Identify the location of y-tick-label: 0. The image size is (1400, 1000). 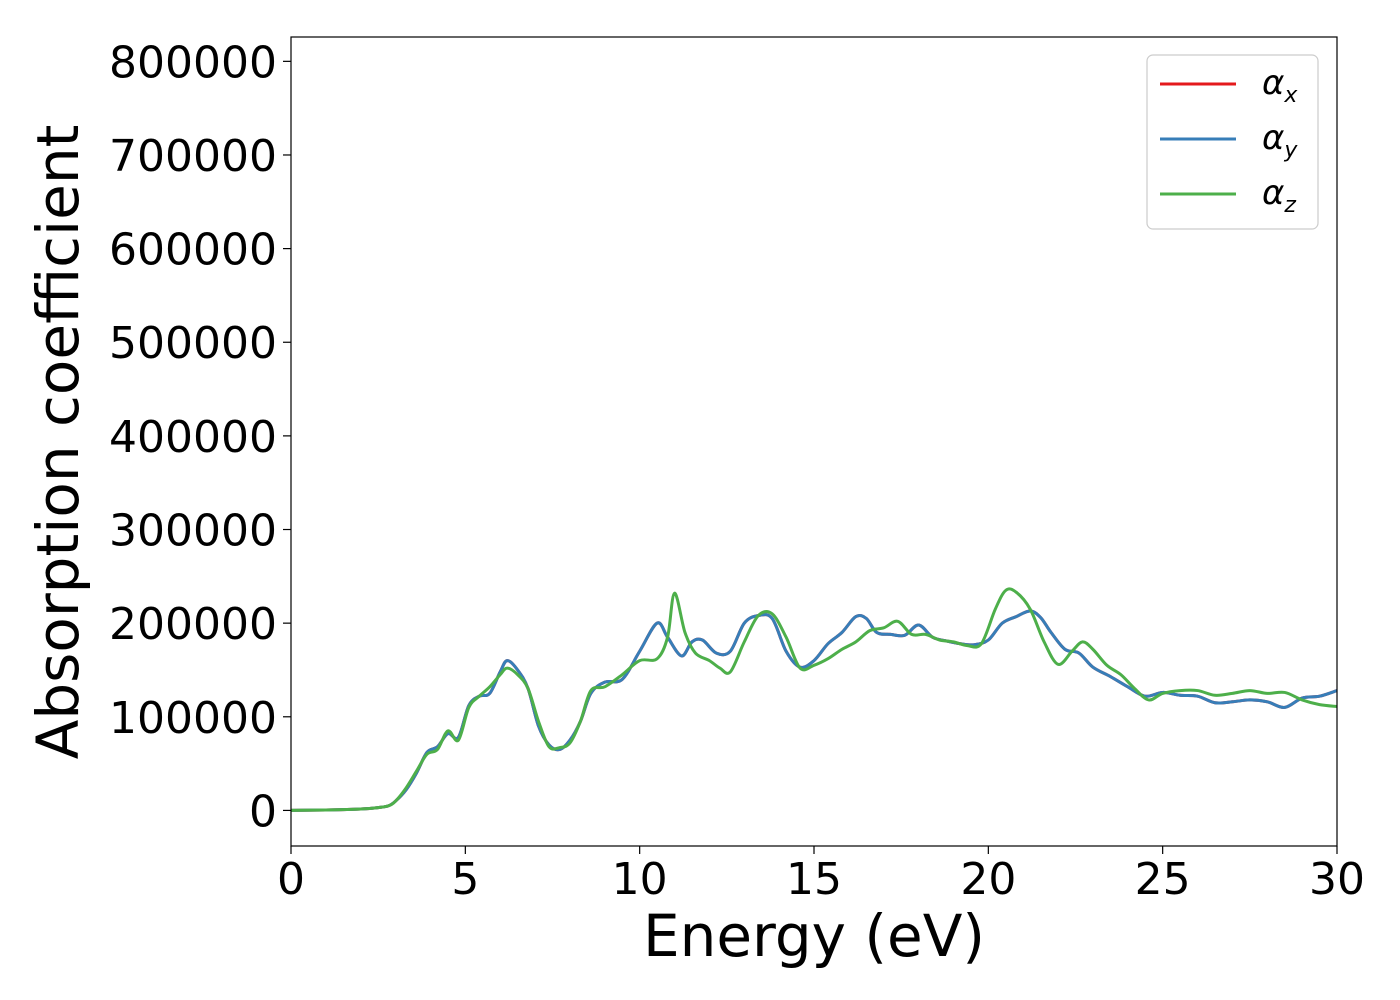
(263, 811).